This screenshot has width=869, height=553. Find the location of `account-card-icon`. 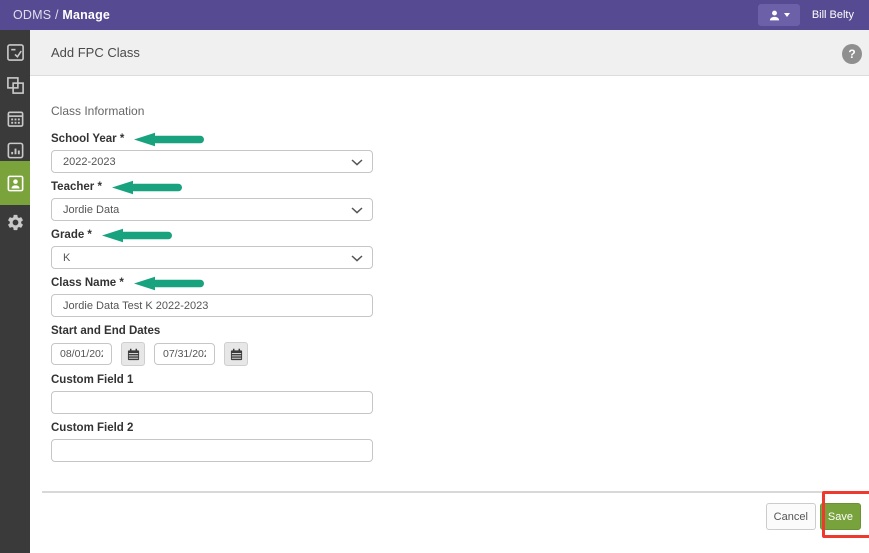

account-card-icon is located at coordinates (15, 183).